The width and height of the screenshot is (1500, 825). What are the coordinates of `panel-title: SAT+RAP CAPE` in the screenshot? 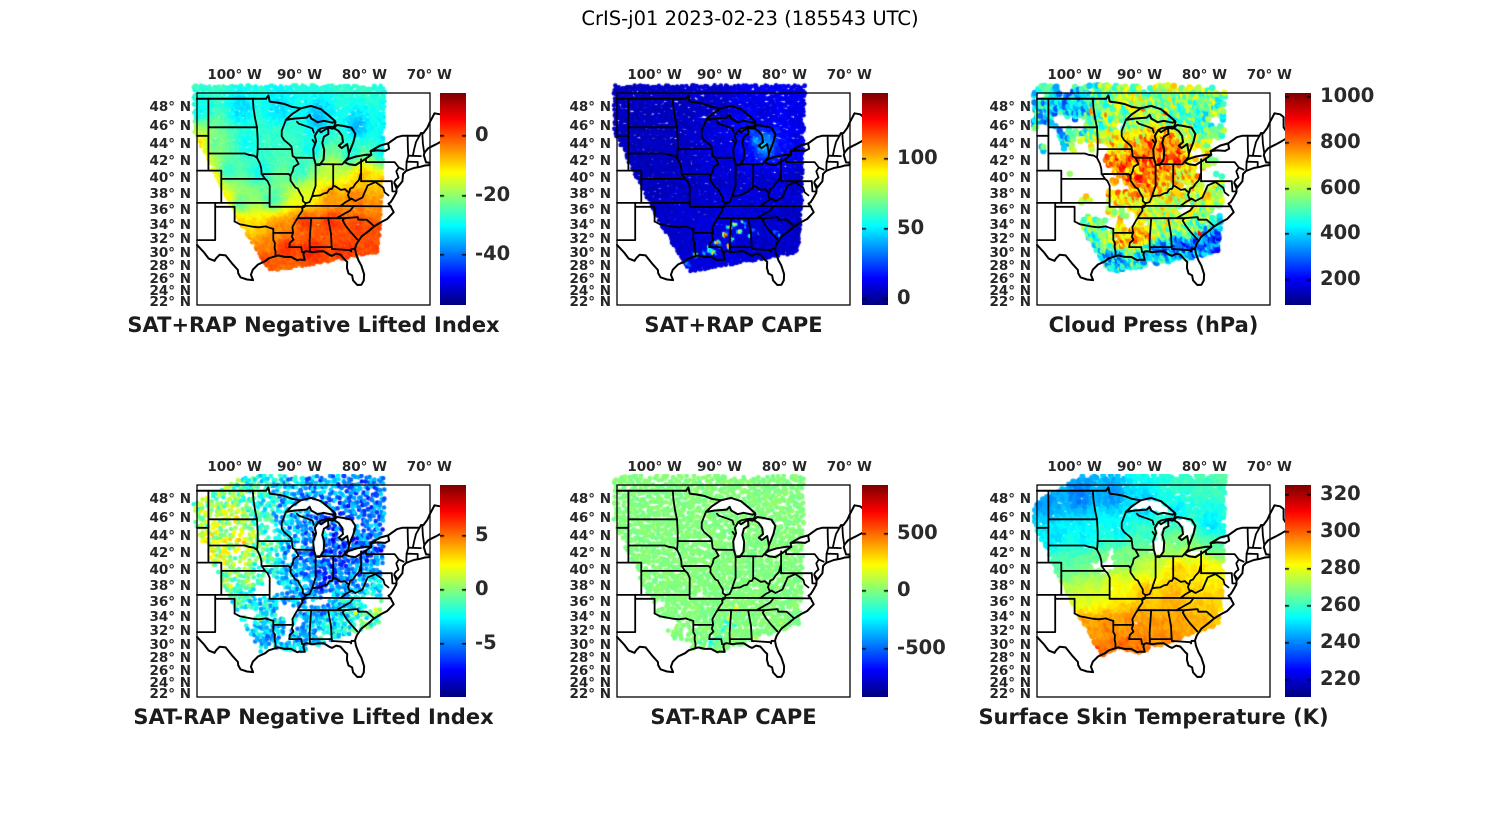 It's located at (733, 325).